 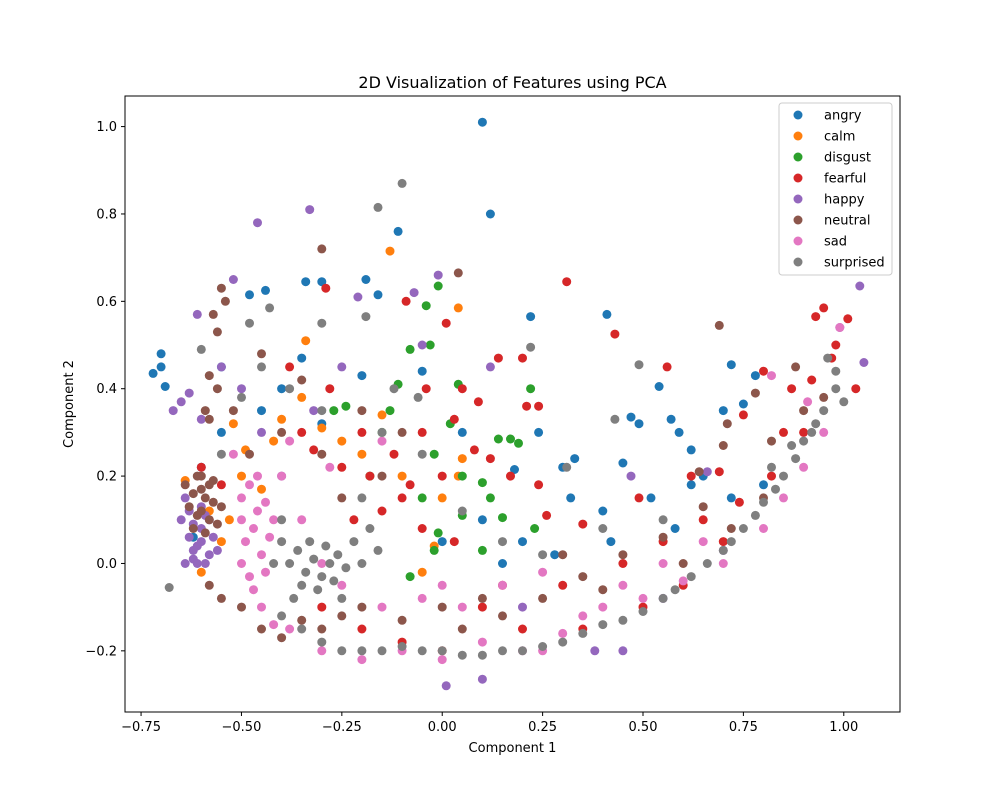 I want to click on x-tick-label: −0.25, so click(x=342, y=727).